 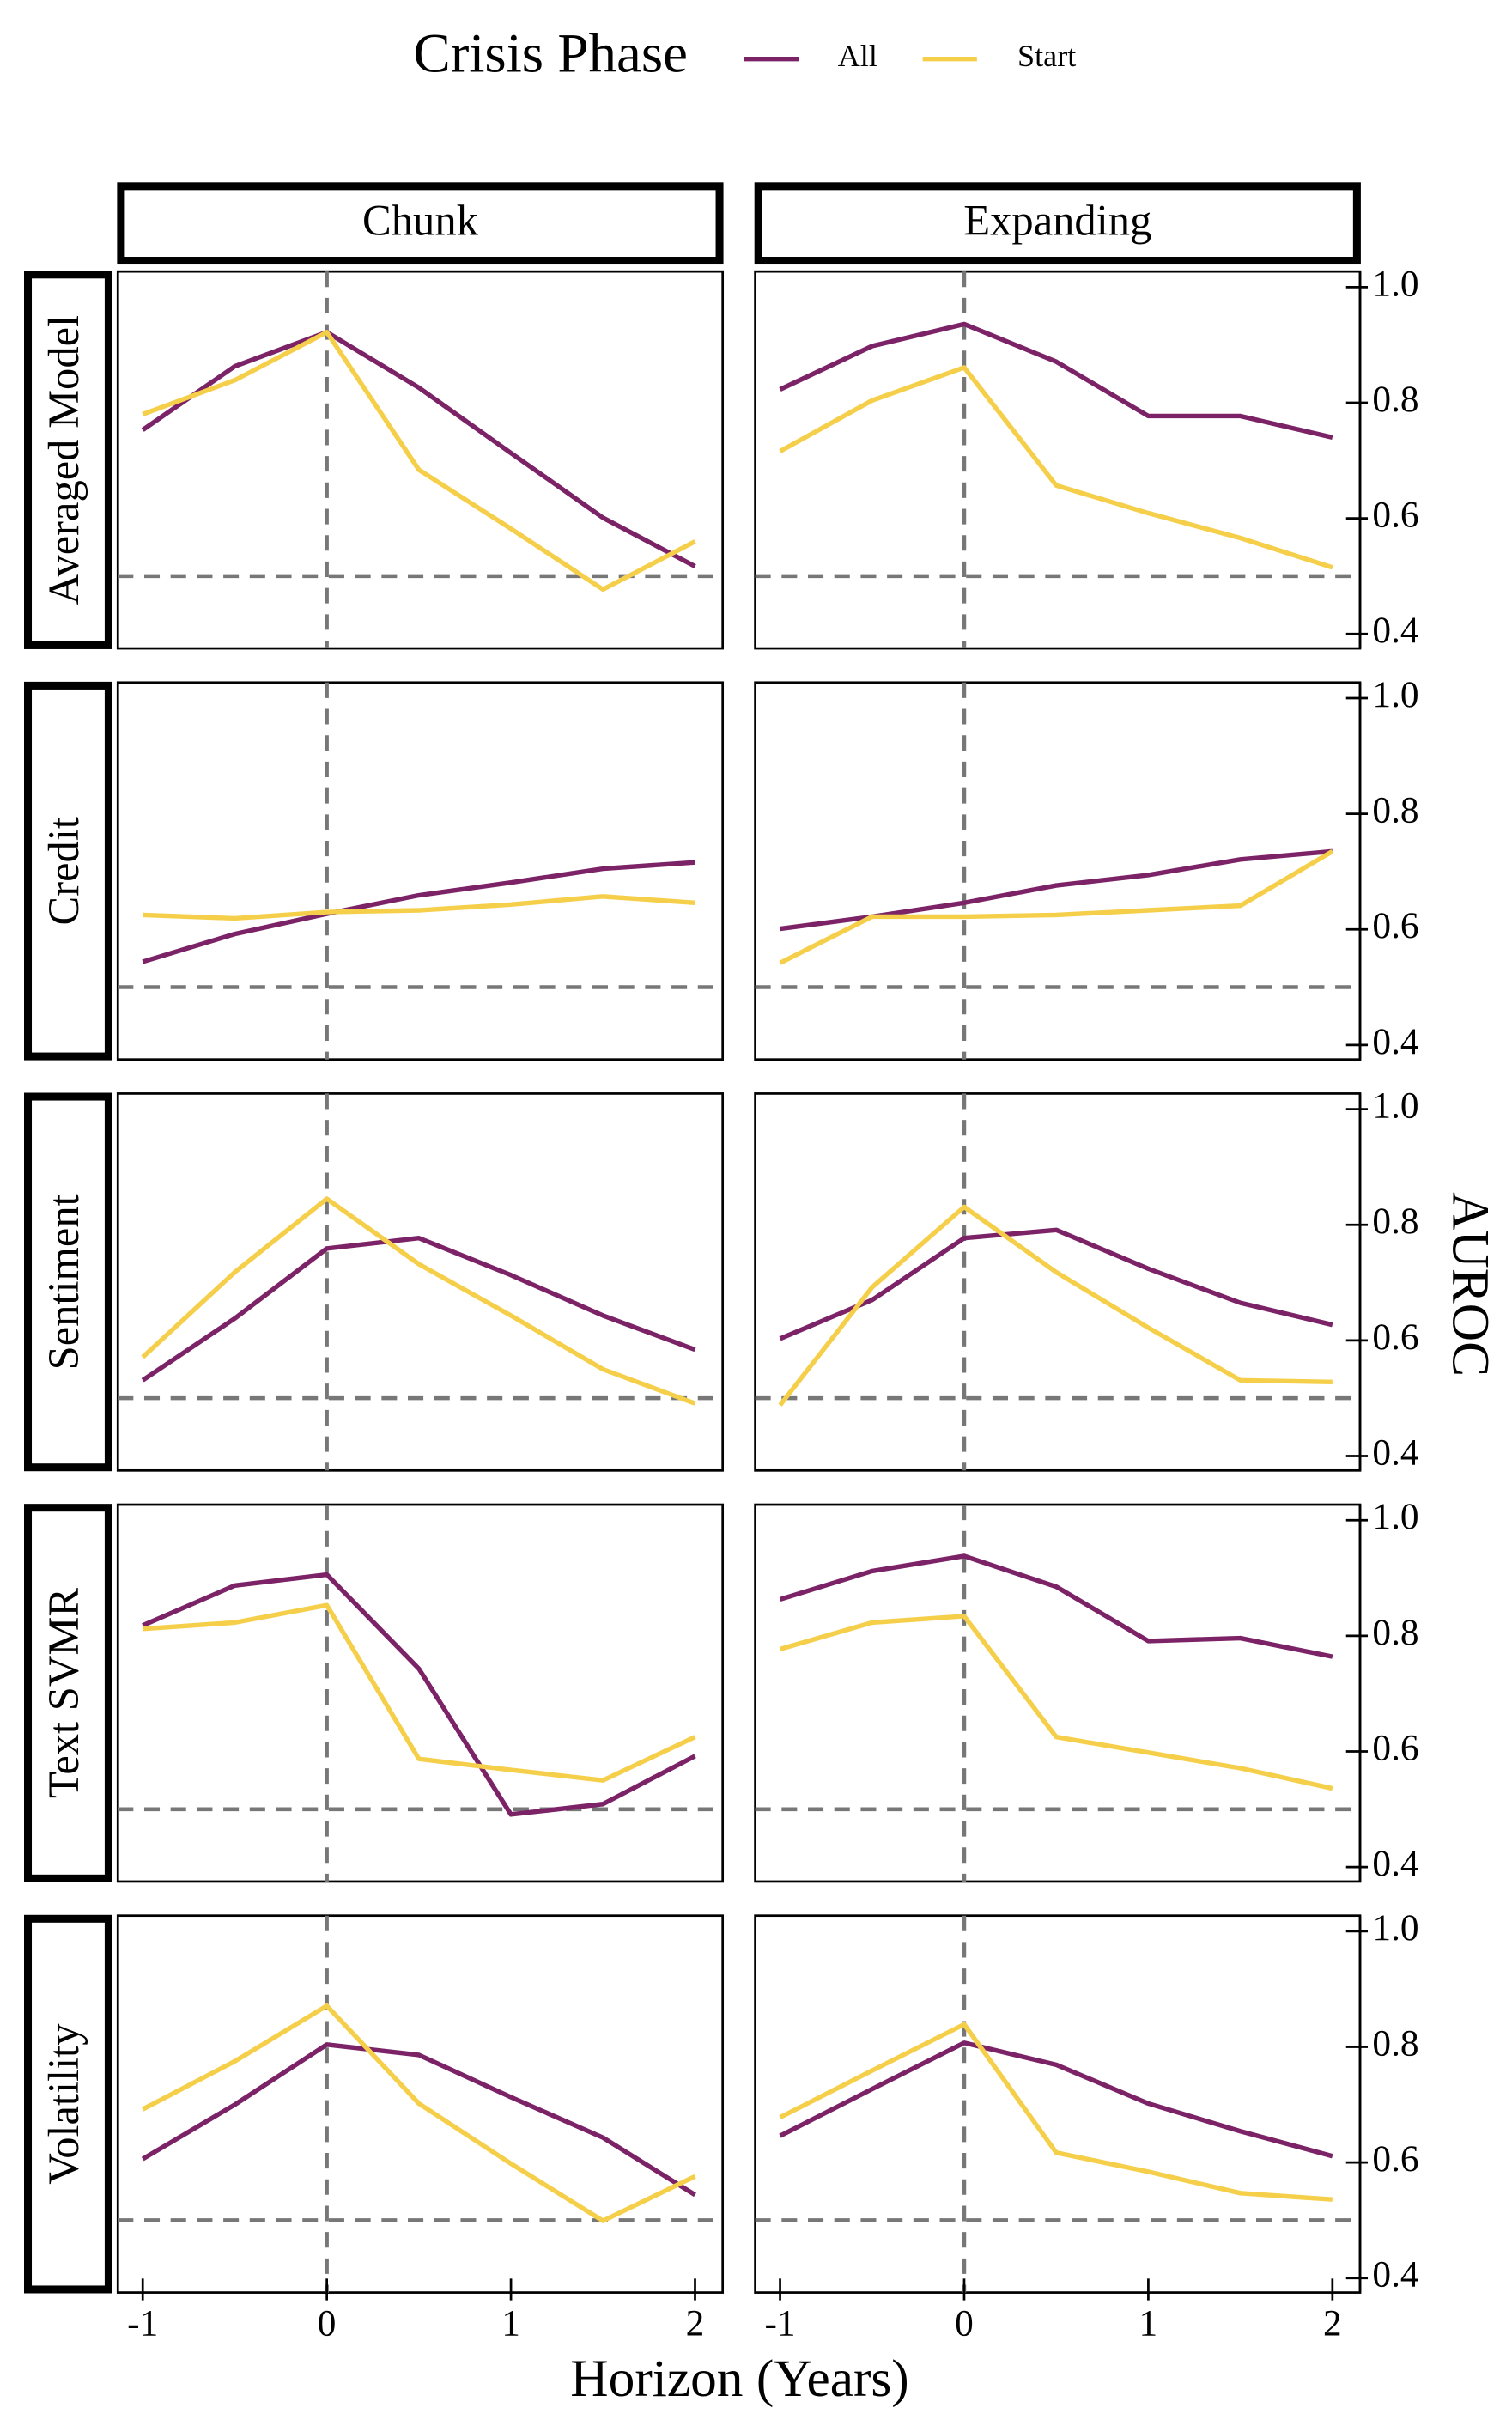 What do you see at coordinates (64, 2104) in the screenshot?
I see `row-label: Volatility` at bounding box center [64, 2104].